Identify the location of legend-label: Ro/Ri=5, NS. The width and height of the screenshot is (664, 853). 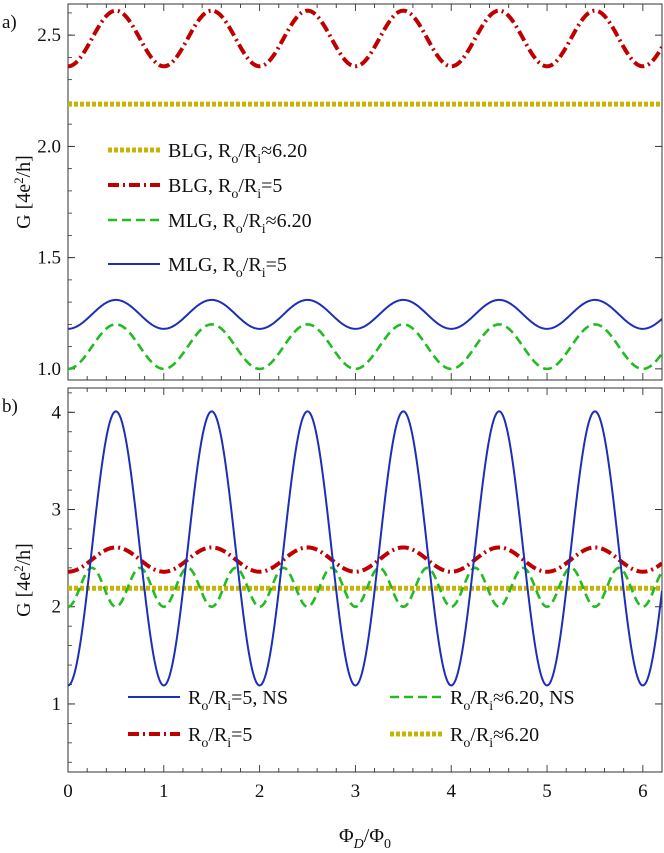
(238, 700).